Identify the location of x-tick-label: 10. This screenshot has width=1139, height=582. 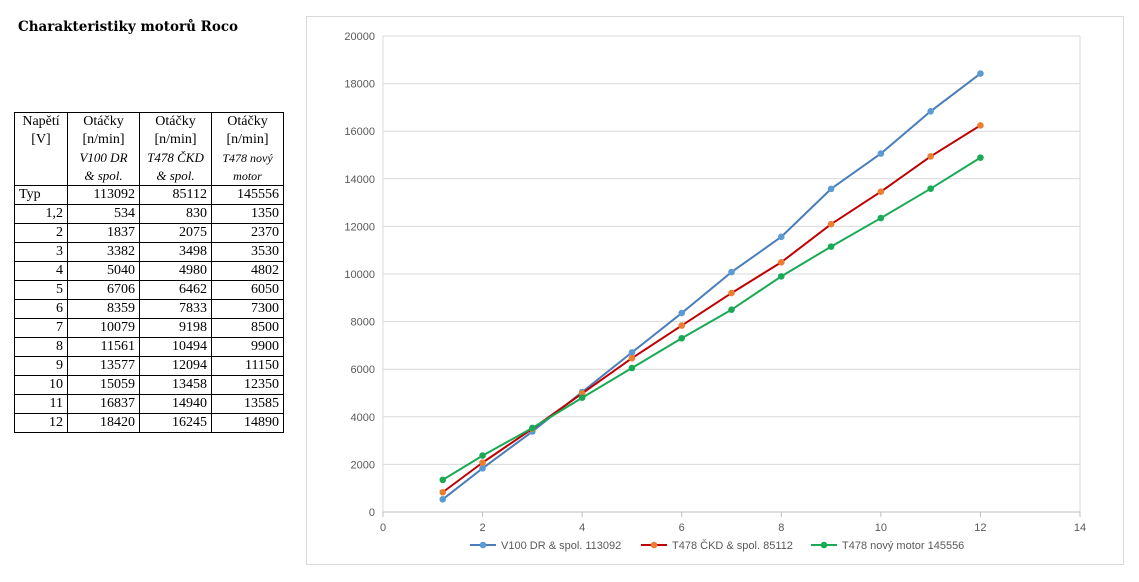
(881, 528).